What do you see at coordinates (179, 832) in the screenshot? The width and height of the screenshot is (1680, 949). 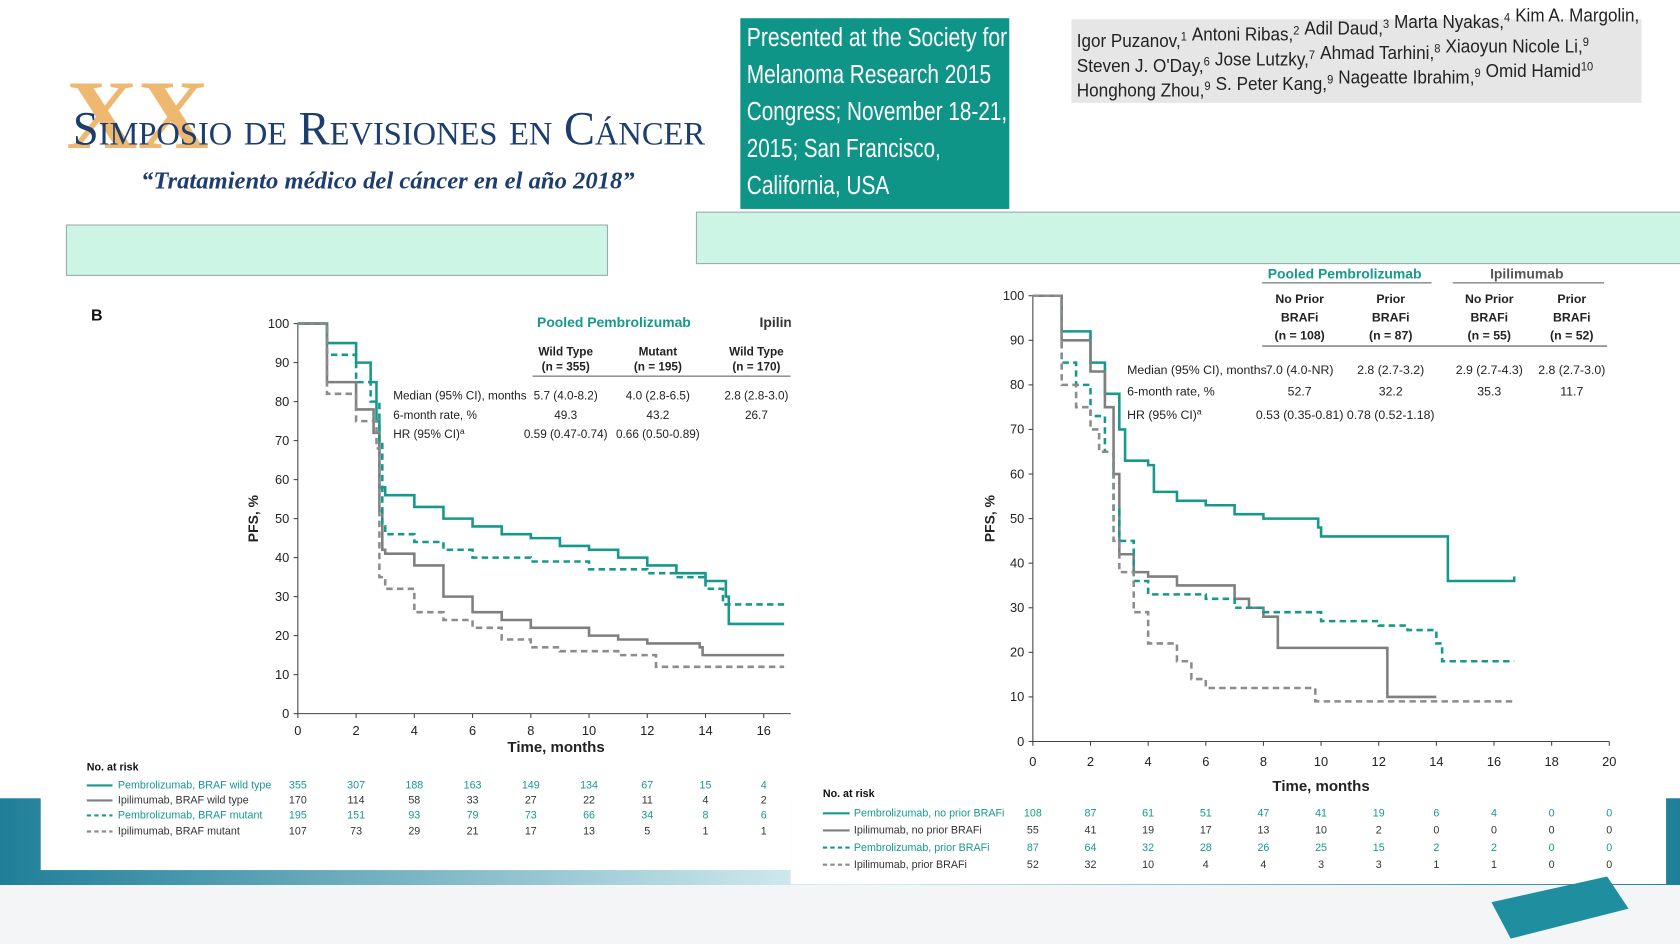 I see `legend-label: Ipilimumab, BRAF mutant` at bounding box center [179, 832].